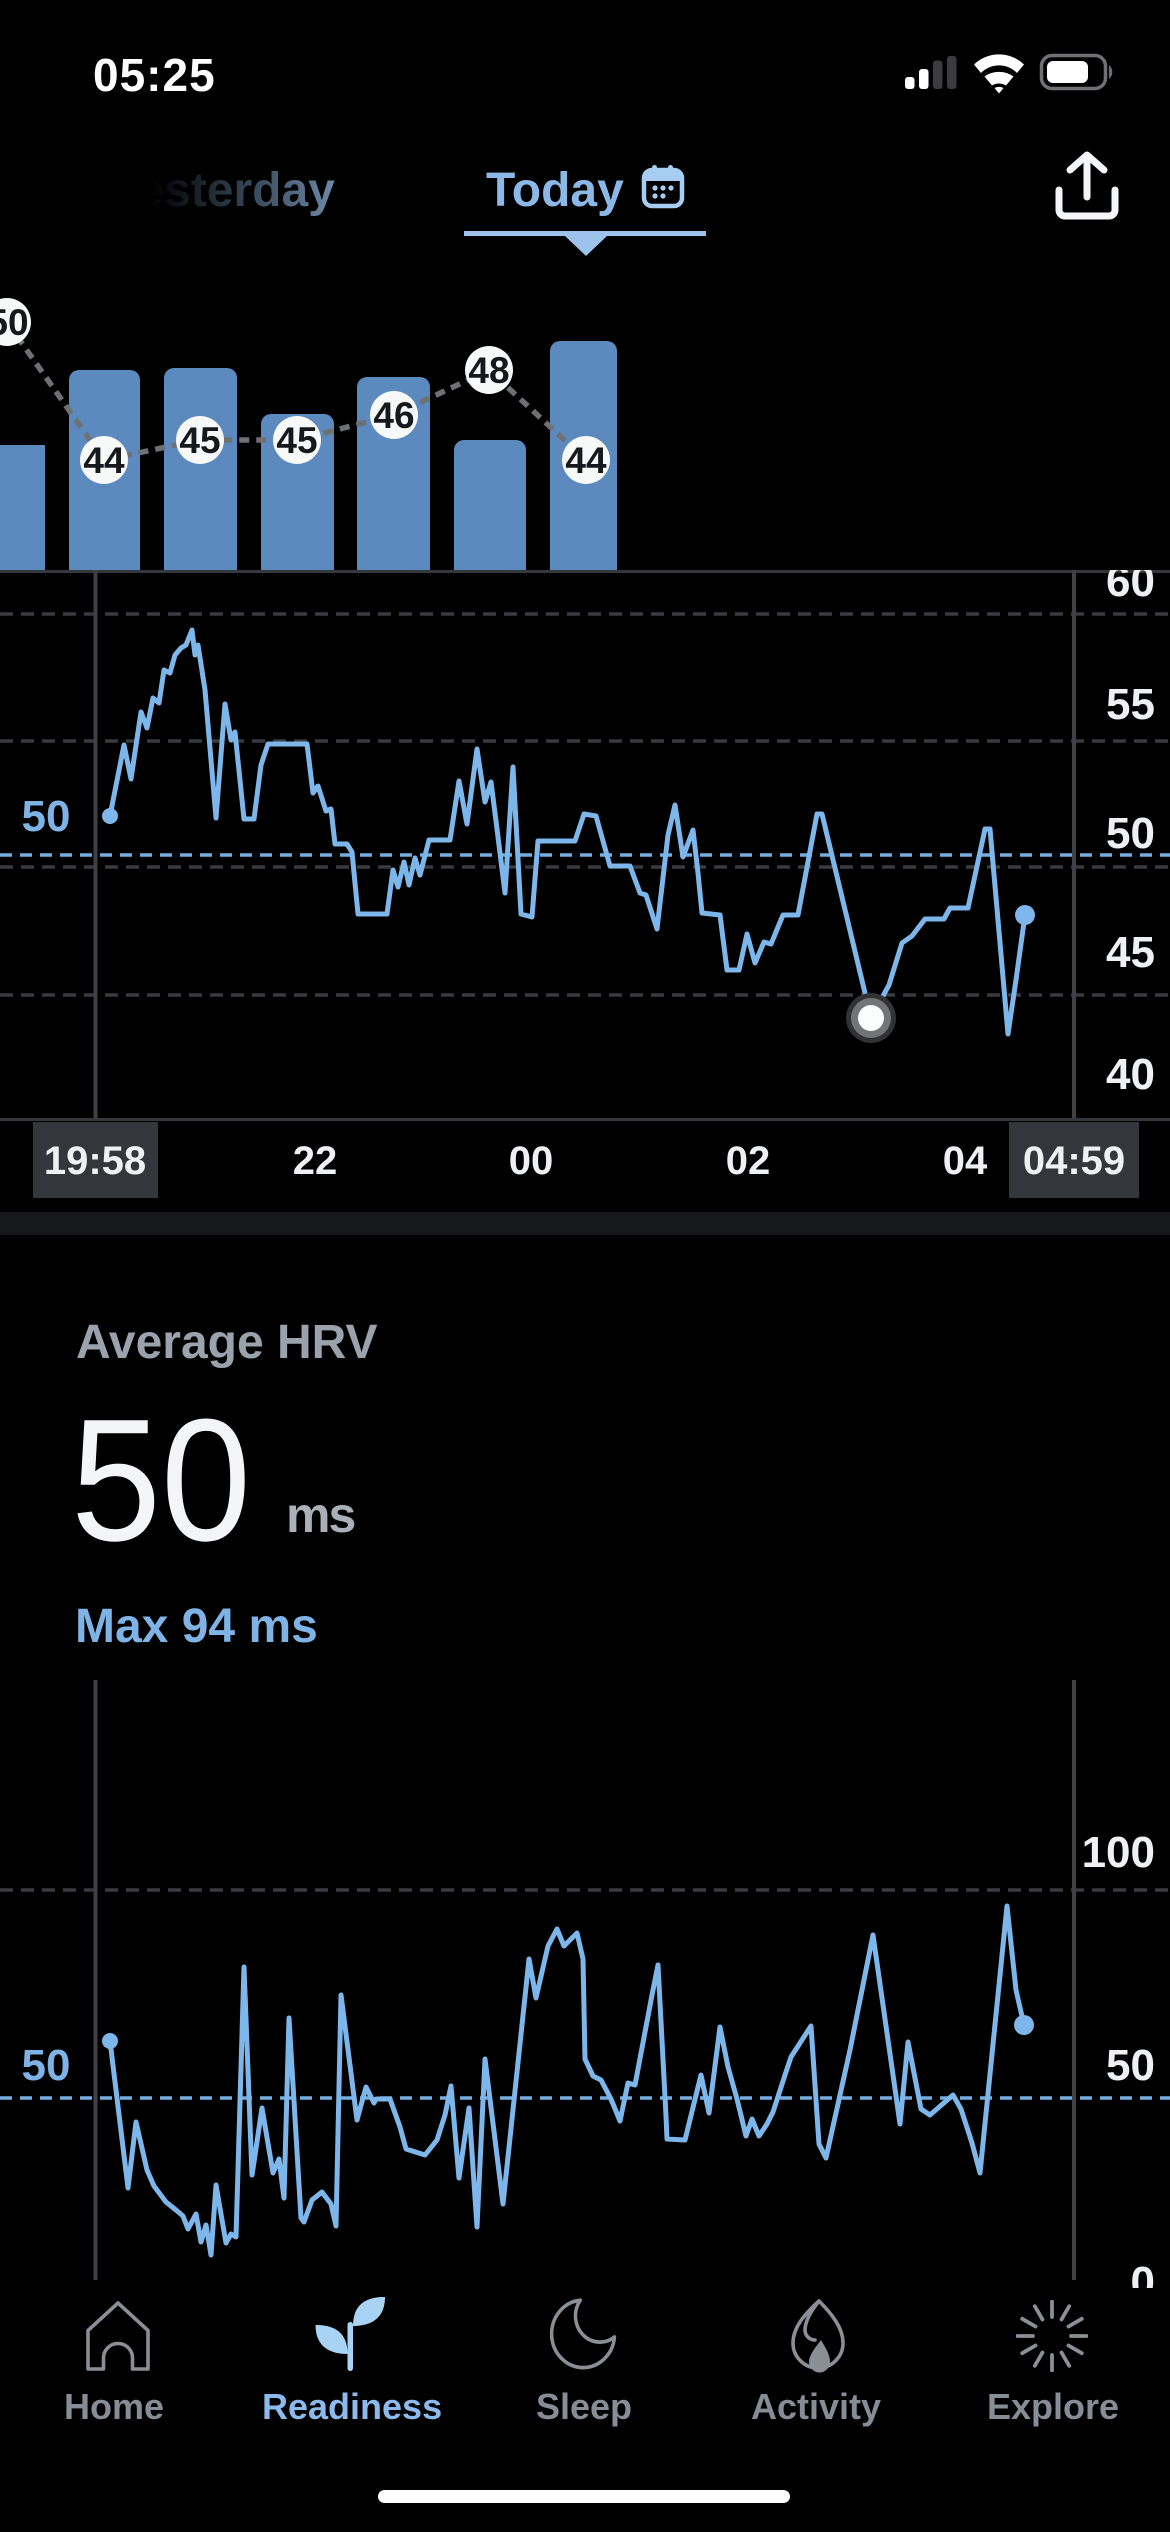 The width and height of the screenshot is (1170, 2532). What do you see at coordinates (315, 1161) in the screenshot?
I see `svg-text: 22` at bounding box center [315, 1161].